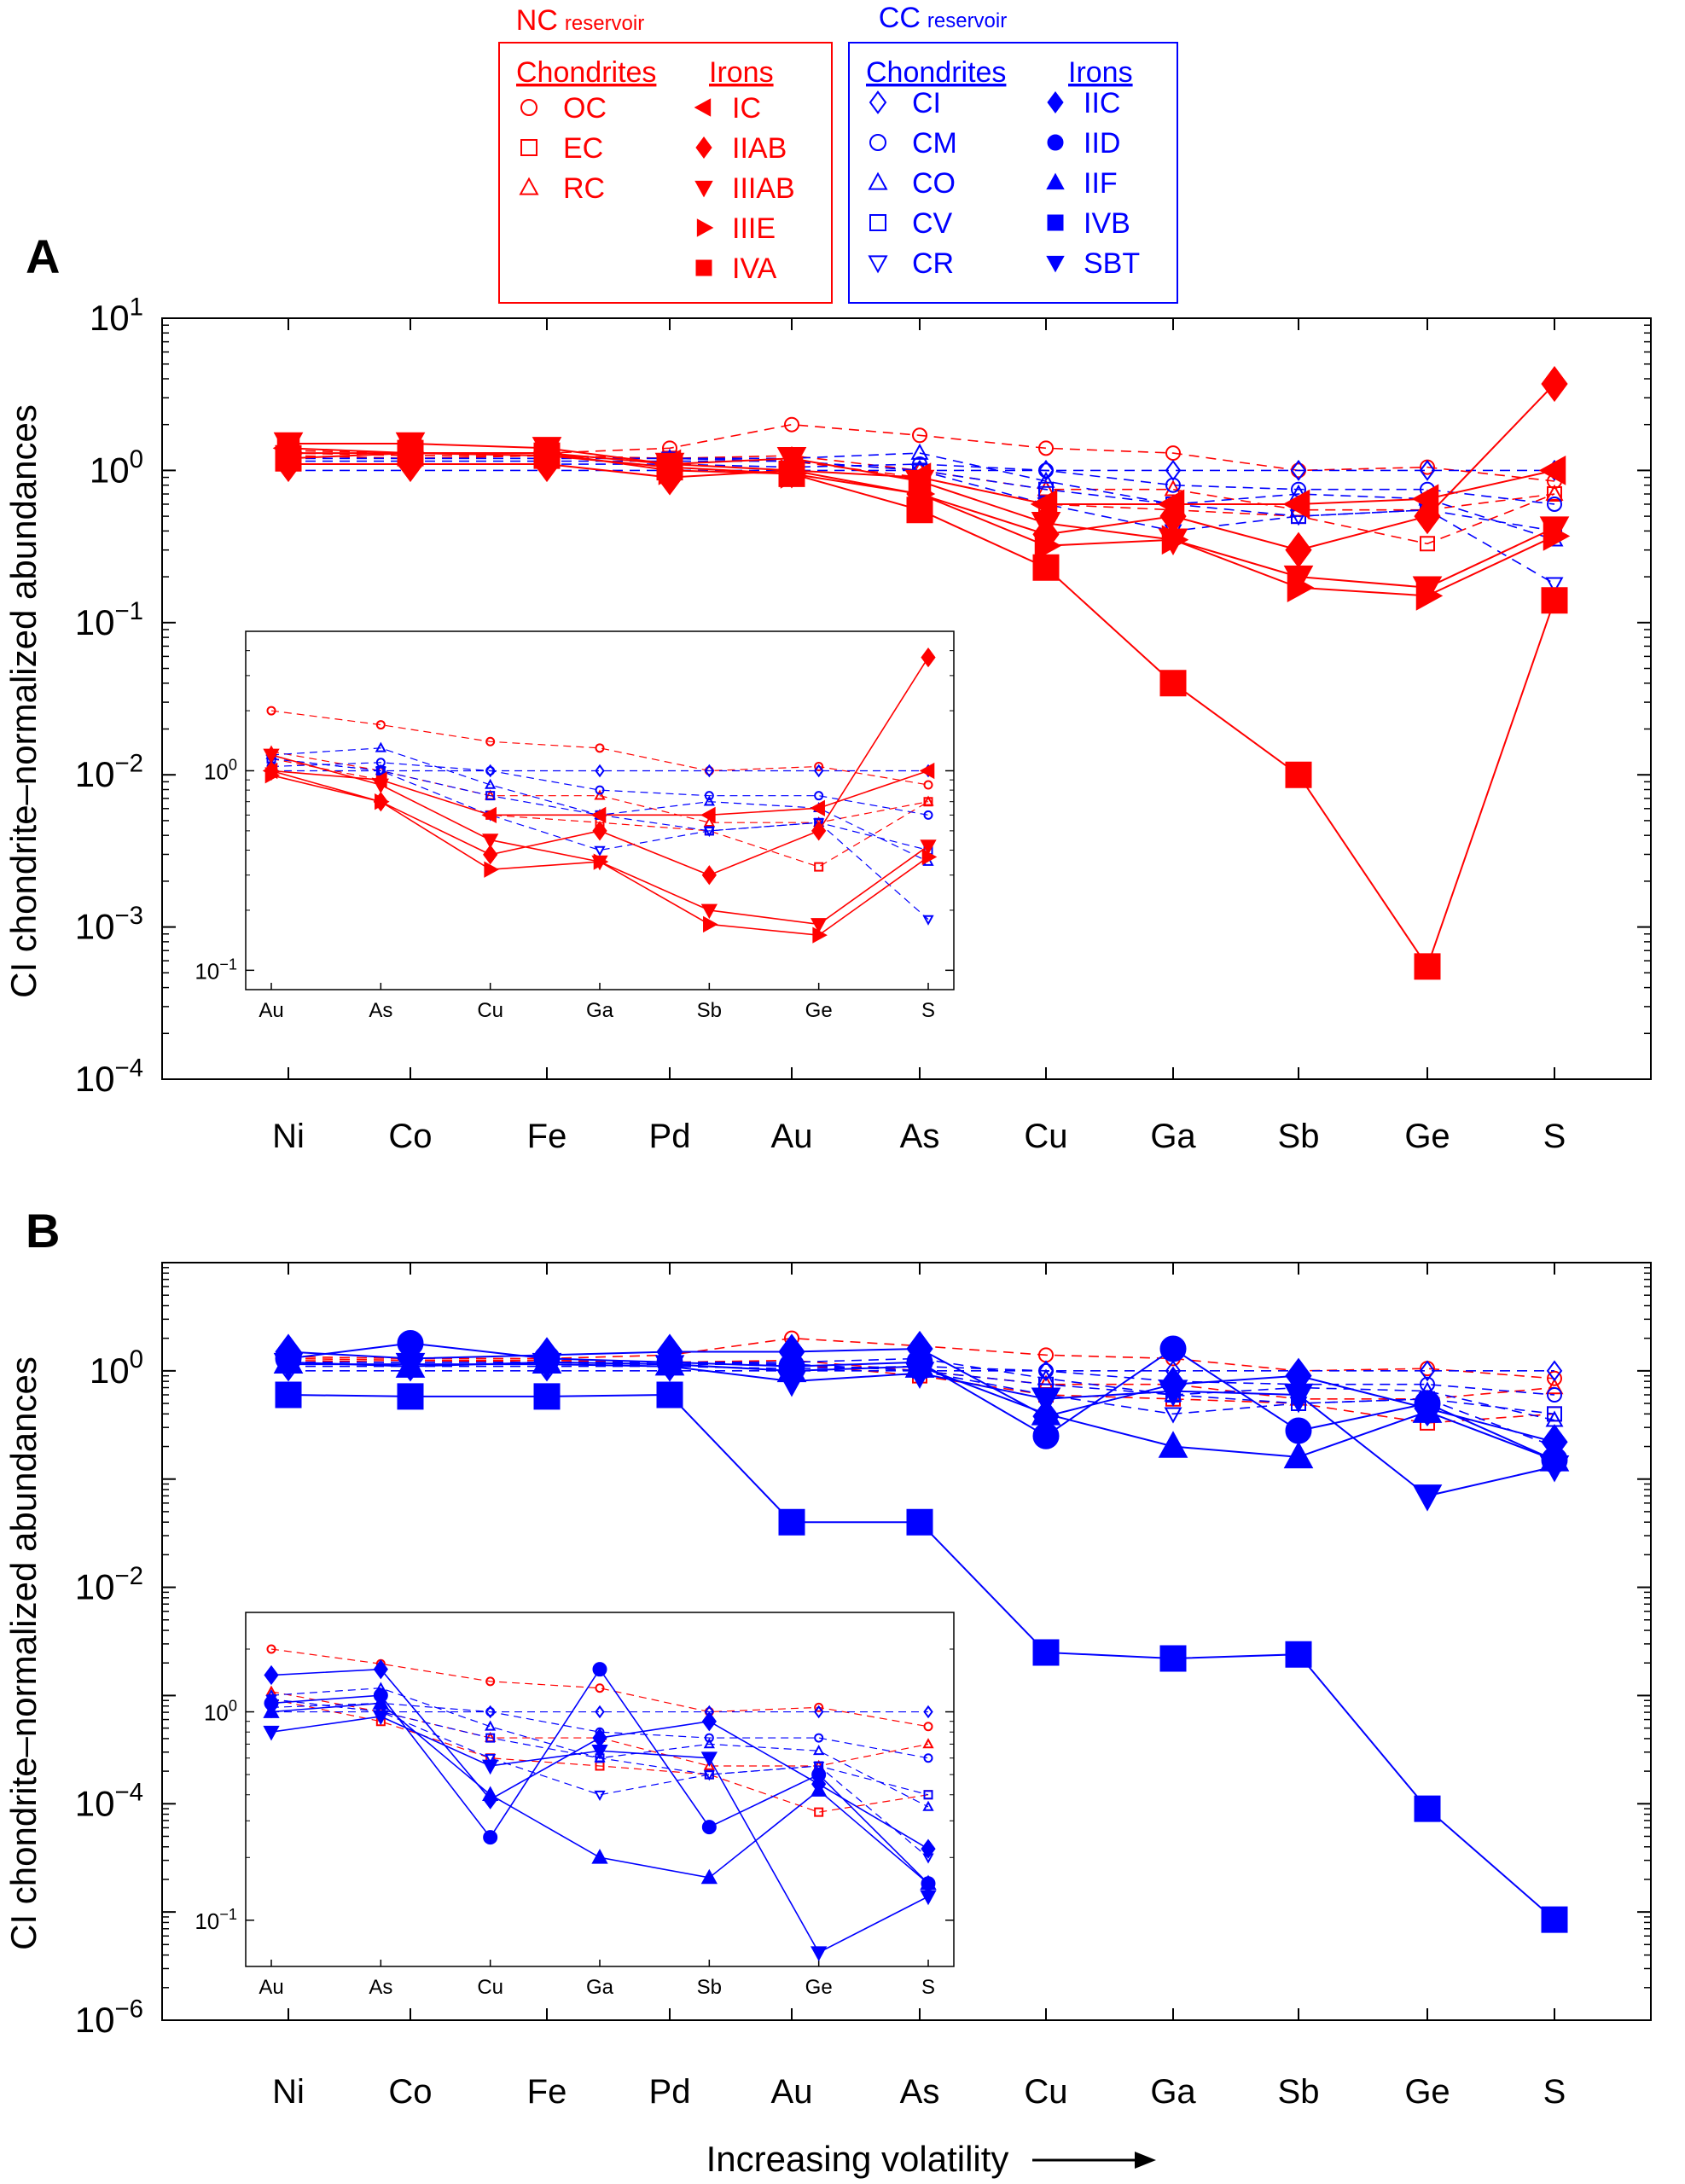 The width and height of the screenshot is (1685, 2184). I want to click on inset-point-iiiab-s, so click(928, 847).